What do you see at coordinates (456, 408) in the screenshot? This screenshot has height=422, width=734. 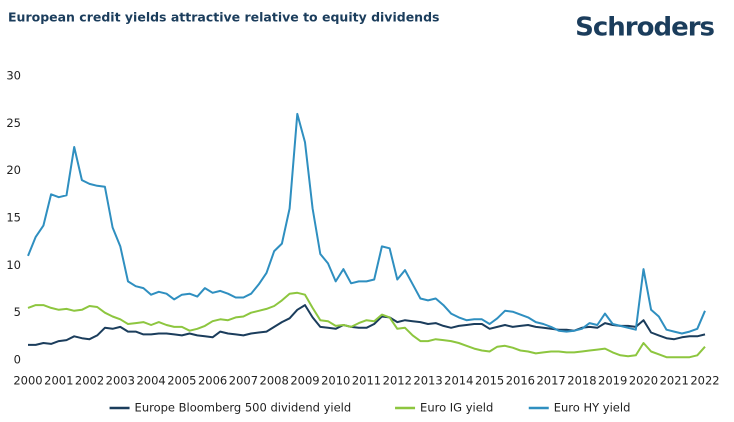 I see `legend-label: Euro IG yield` at bounding box center [456, 408].